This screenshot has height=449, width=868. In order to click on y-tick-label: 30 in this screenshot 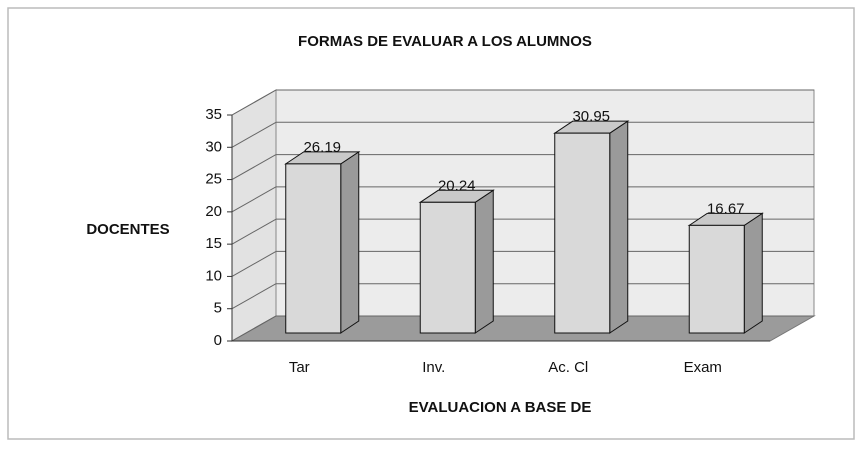, I will do `click(213, 146)`.